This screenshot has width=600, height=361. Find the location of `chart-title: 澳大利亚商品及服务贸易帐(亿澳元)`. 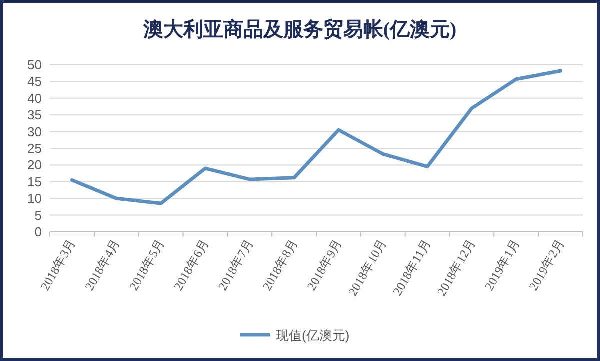

chart-title: 澳大利亚商品及服务贸易帐(亿澳元) is located at coordinates (299, 29).